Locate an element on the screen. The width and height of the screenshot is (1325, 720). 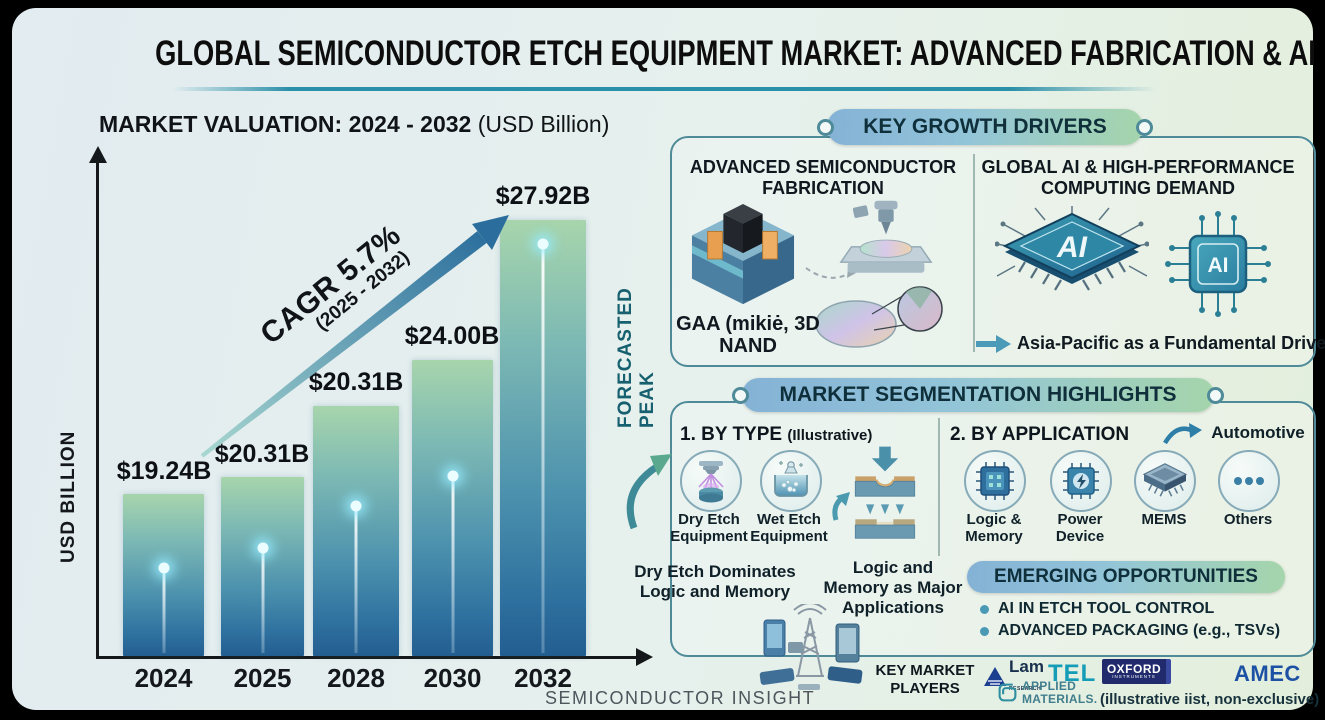
y-axis-label: USD BILLION is located at coordinates (68, 496).